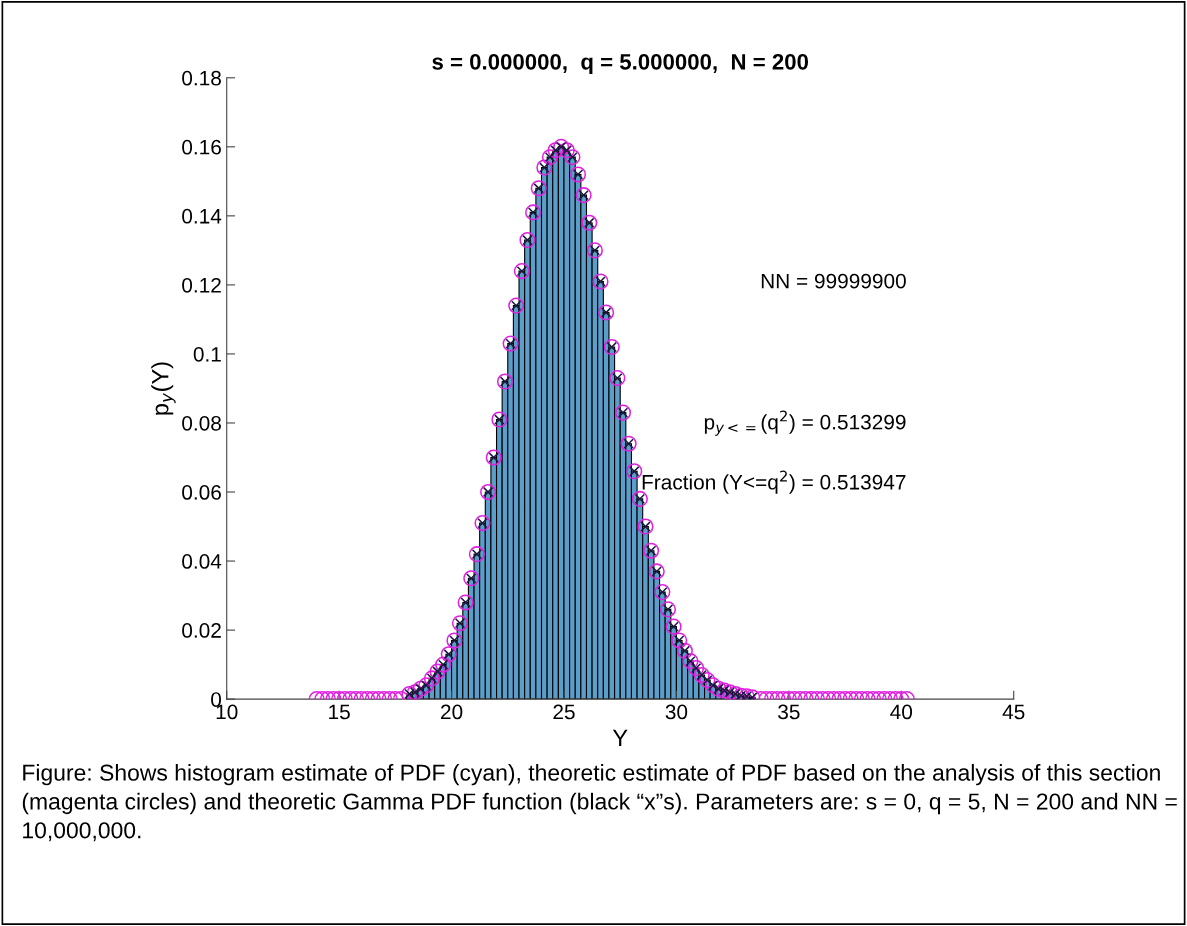  Describe the element at coordinates (202, 561) in the screenshot. I see `y-tick-label: 0.04` at that location.